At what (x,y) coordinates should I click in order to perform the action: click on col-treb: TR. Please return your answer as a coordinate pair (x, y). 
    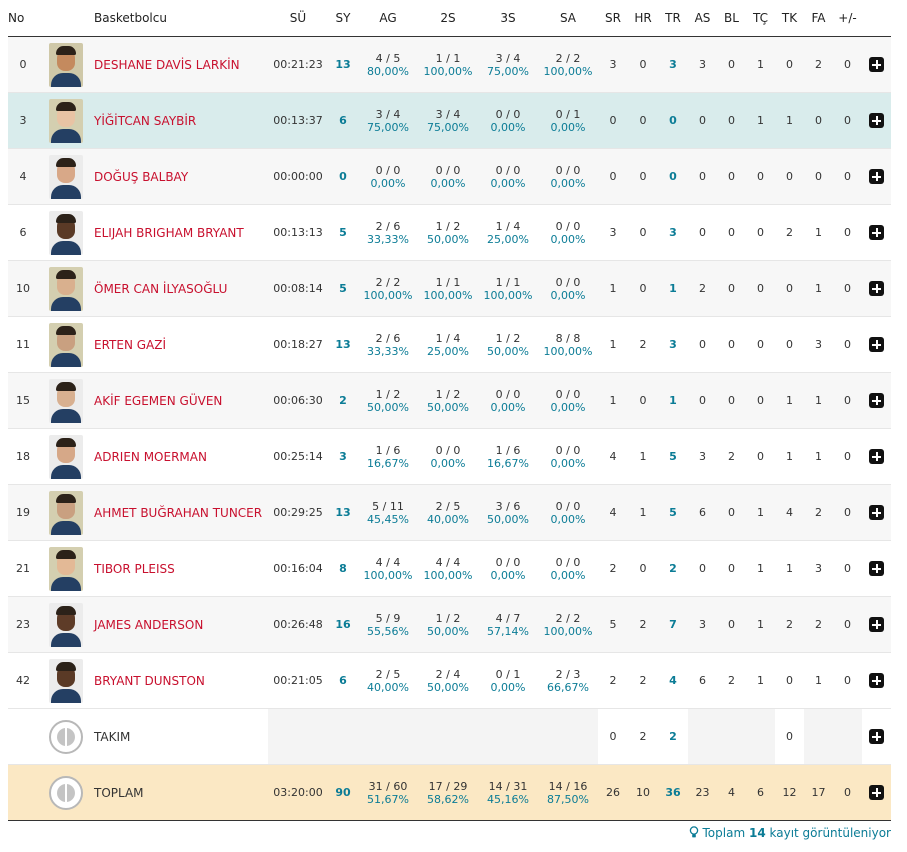
    Looking at the image, I should click on (673, 18).